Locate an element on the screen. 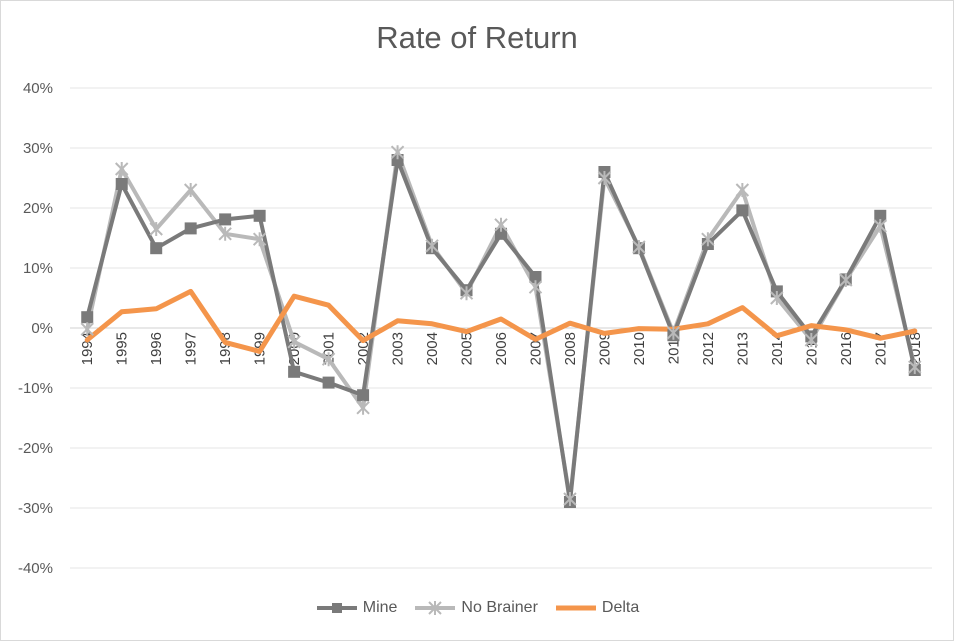  x-tick-label: 2005 is located at coordinates (467, 348).